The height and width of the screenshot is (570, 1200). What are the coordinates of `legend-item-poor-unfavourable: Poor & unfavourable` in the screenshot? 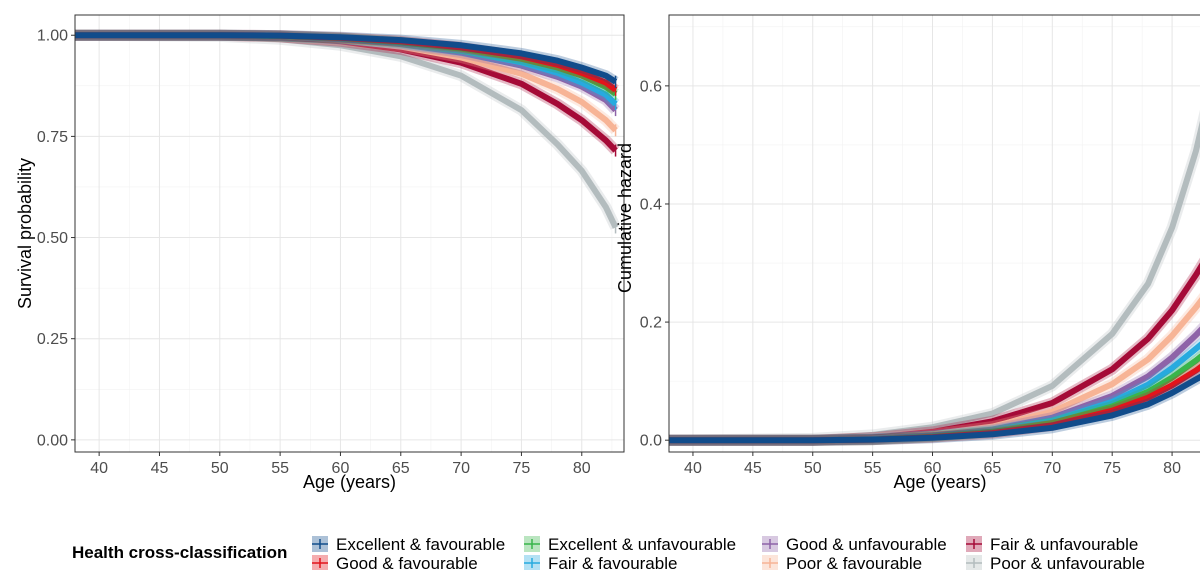 It's located at (1055, 562).